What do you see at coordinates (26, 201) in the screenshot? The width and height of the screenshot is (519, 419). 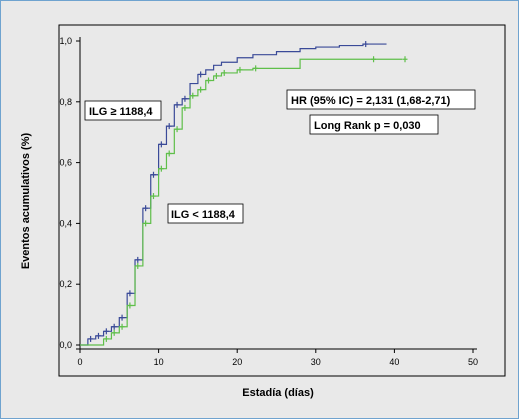 I see `y-axis-label: Eventos acumulativos (%)` at bounding box center [26, 201].